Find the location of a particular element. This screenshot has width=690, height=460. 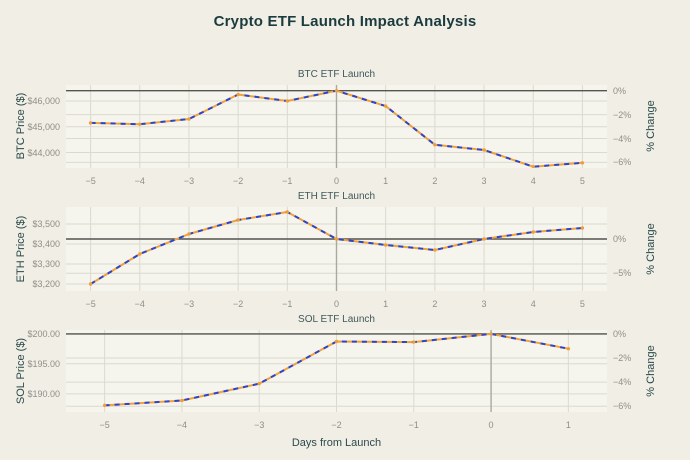

price-tick-label: $195.00 is located at coordinates (43, 363).